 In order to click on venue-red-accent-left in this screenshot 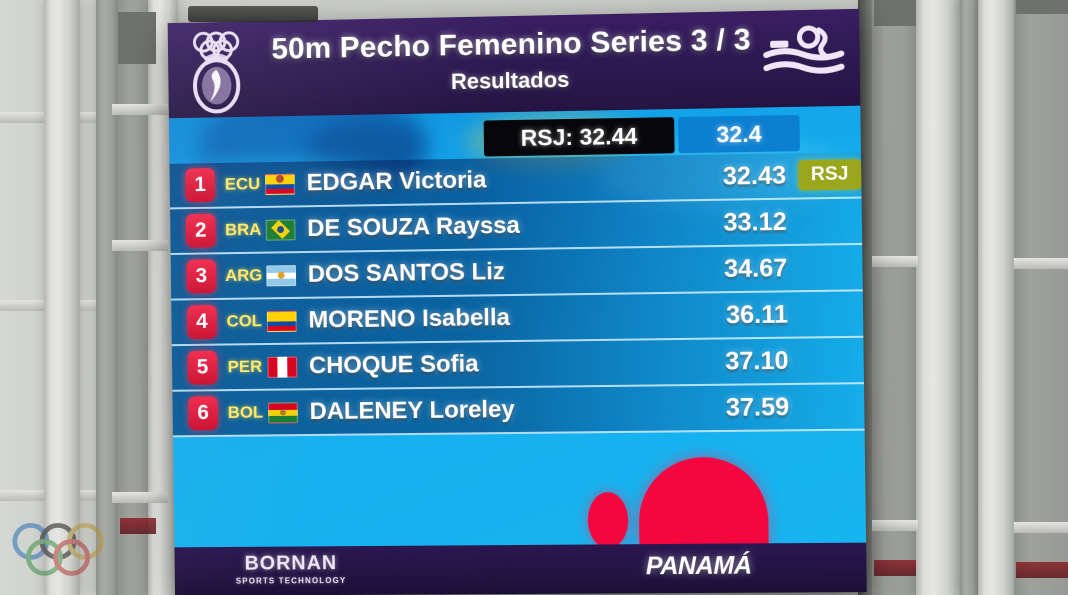, I will do `click(138, 526)`.